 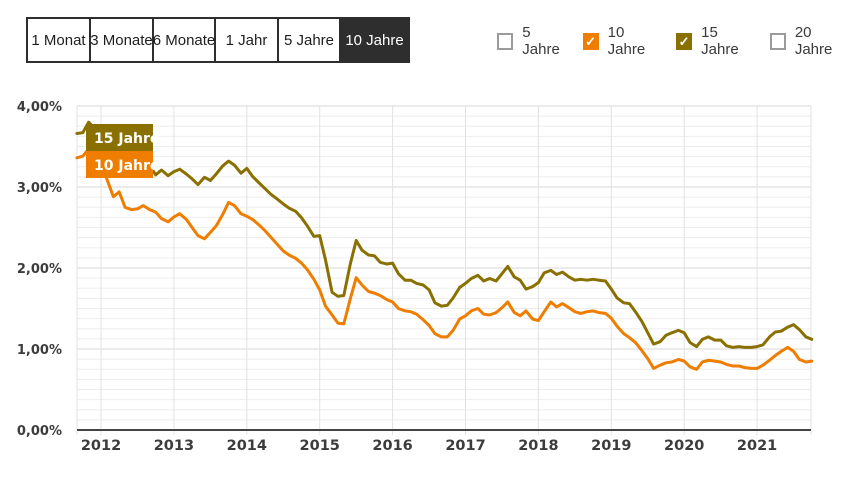 What do you see at coordinates (777, 41) in the screenshot?
I see `checkbox-icon-20-jahre-unchecked` at bounding box center [777, 41].